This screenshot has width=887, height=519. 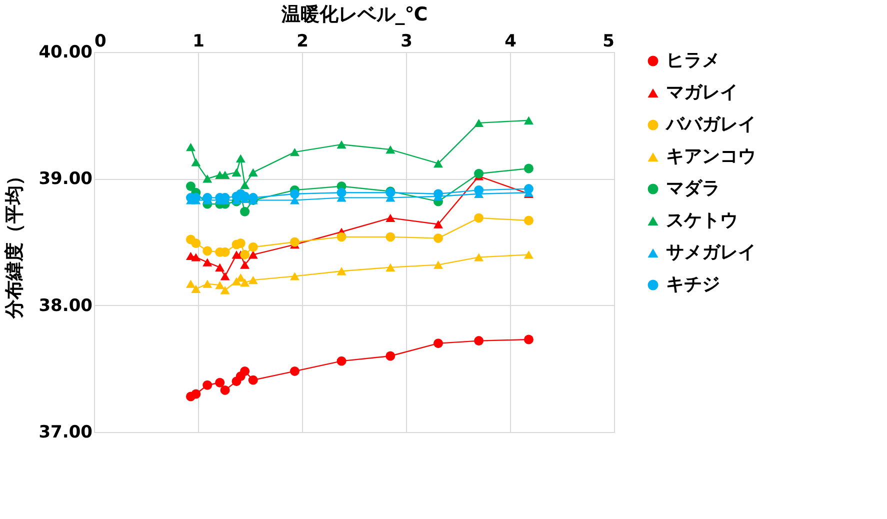 What do you see at coordinates (100, 42) in the screenshot?
I see `x-tick-label: 0` at bounding box center [100, 42].